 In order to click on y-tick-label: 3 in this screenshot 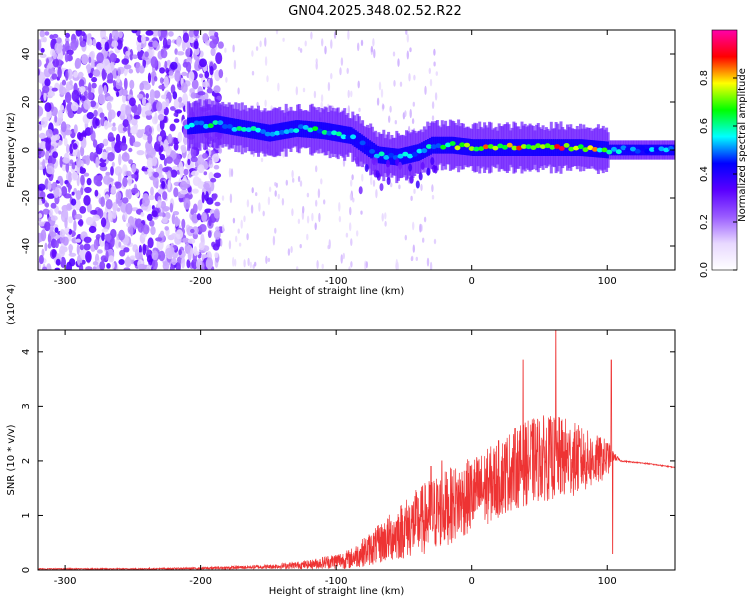, I will do `click(26, 406)`.